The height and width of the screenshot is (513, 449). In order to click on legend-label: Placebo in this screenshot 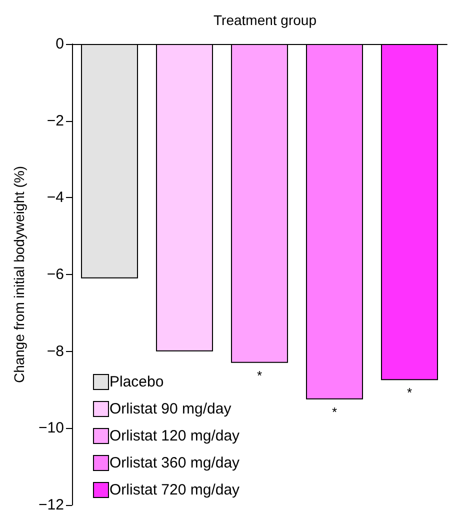, I will do `click(137, 382)`.